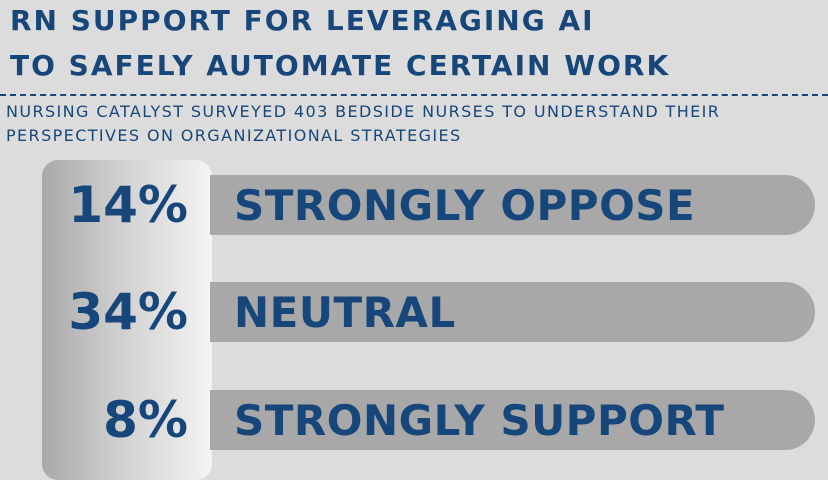 The height and width of the screenshot is (480, 828). What do you see at coordinates (128, 205) in the screenshot?
I see `value-label-strongly-oppose: 14%` at bounding box center [128, 205].